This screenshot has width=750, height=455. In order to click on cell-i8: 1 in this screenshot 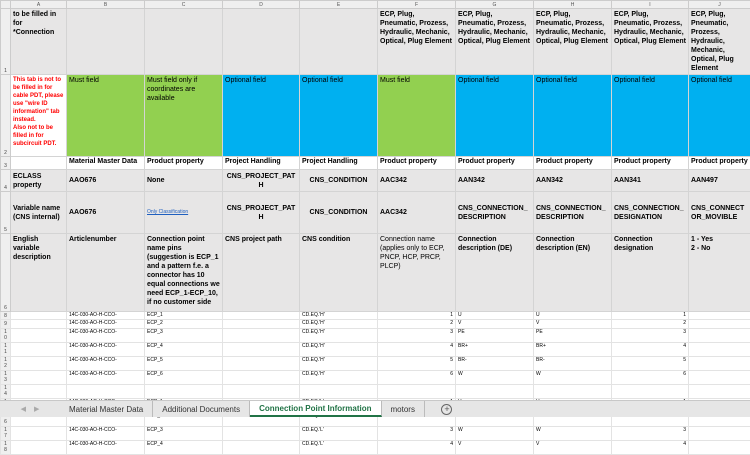, I will do `click(650, 316)`.